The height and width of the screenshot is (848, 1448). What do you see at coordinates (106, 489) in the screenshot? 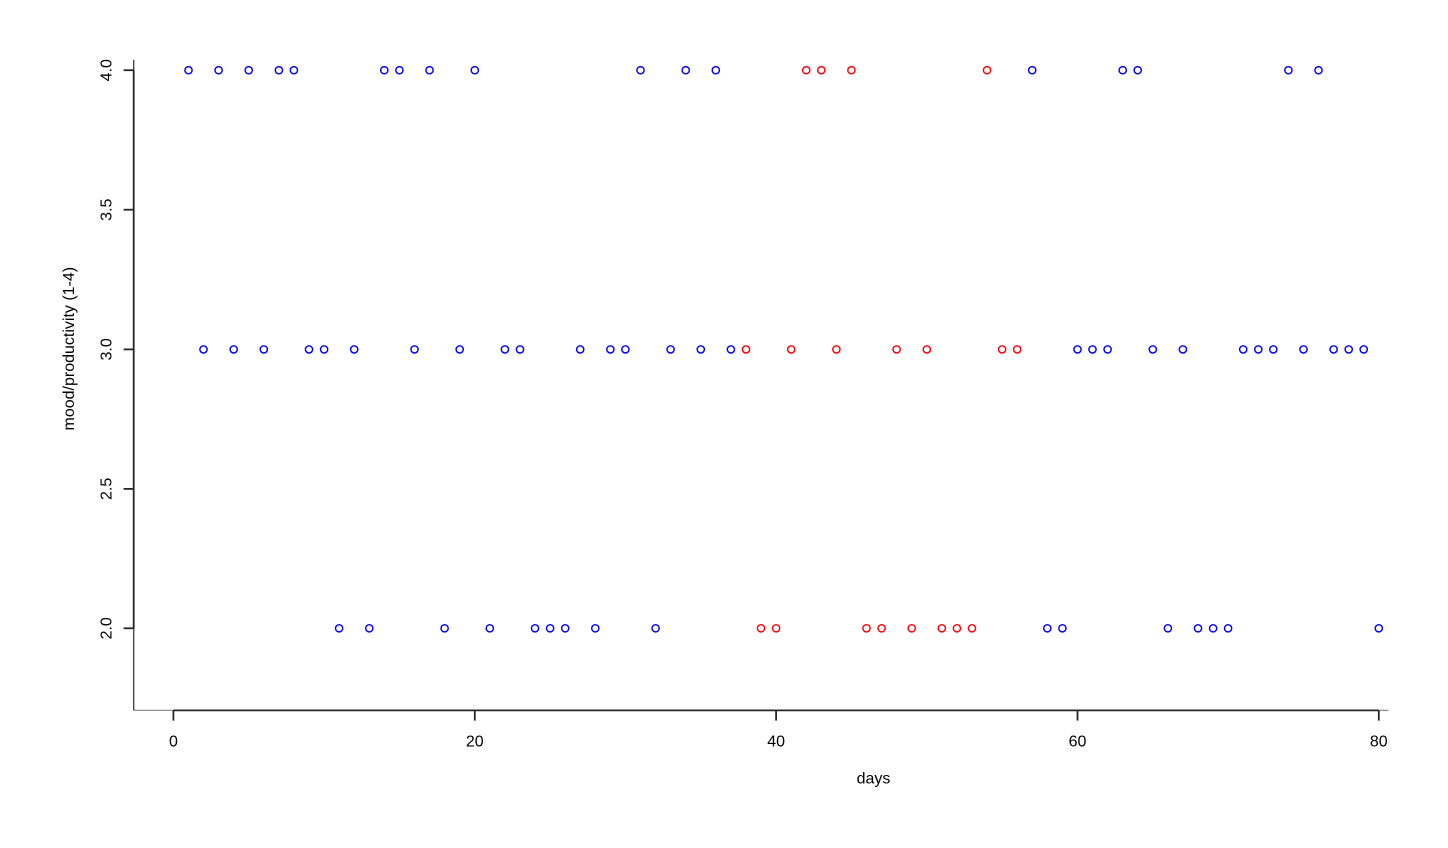
I see `svg-text: 2.5` at bounding box center [106, 489].